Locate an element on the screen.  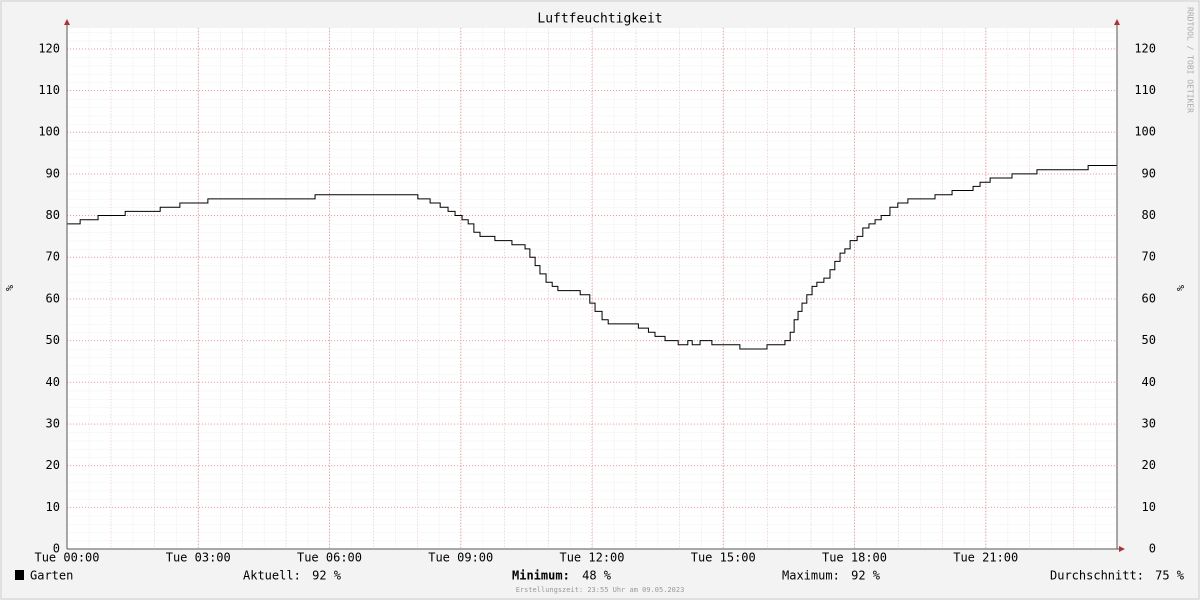
y-tick-label: 90 is located at coordinates (53, 173).